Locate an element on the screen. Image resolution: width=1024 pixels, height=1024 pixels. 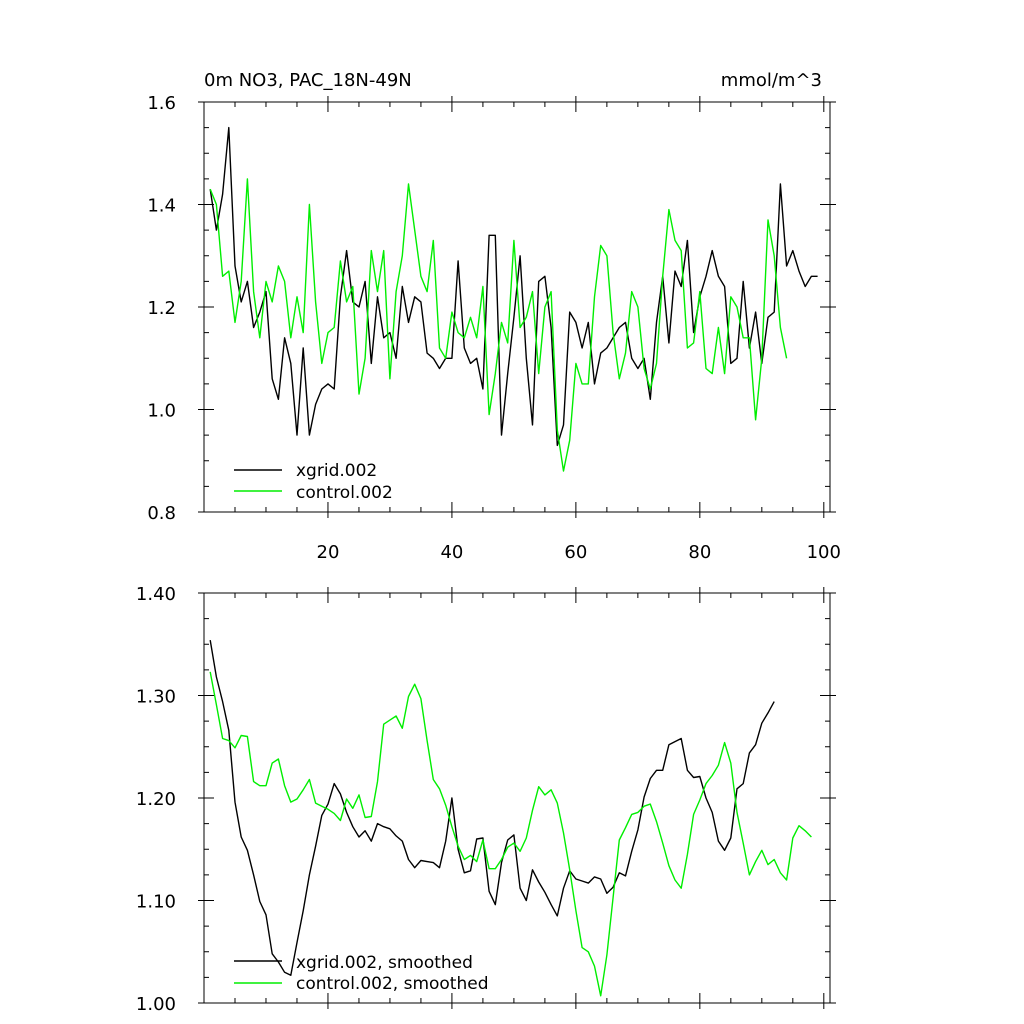
top-legend-label-xgrid: xgrid.002 is located at coordinates (336, 471).